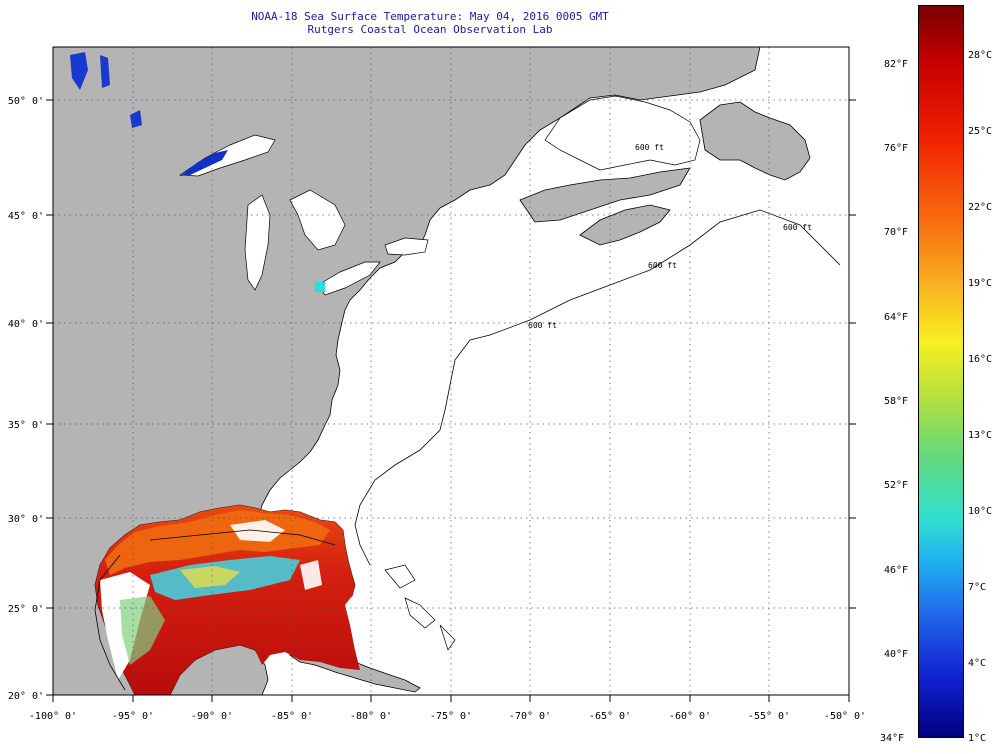 The height and width of the screenshot is (754, 1000). I want to click on cyan-lake-patch, so click(320, 287).